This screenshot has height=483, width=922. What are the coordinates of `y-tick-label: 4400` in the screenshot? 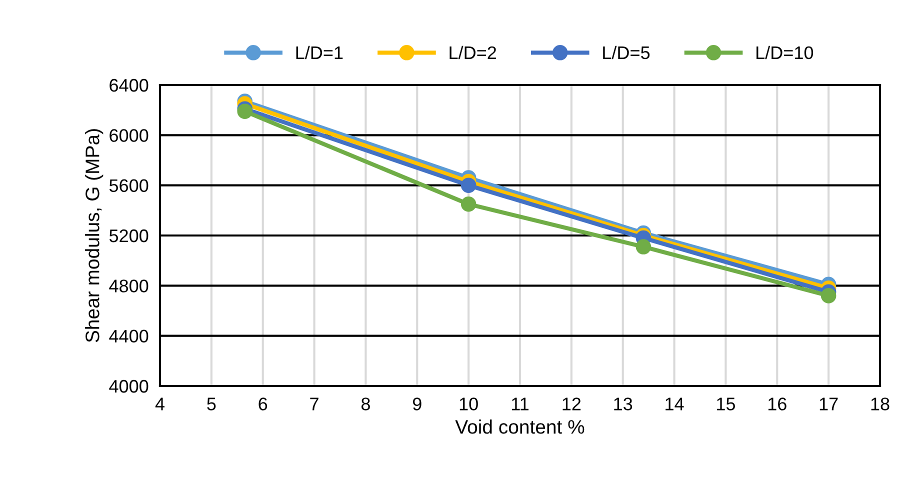 It's located at (128, 336).